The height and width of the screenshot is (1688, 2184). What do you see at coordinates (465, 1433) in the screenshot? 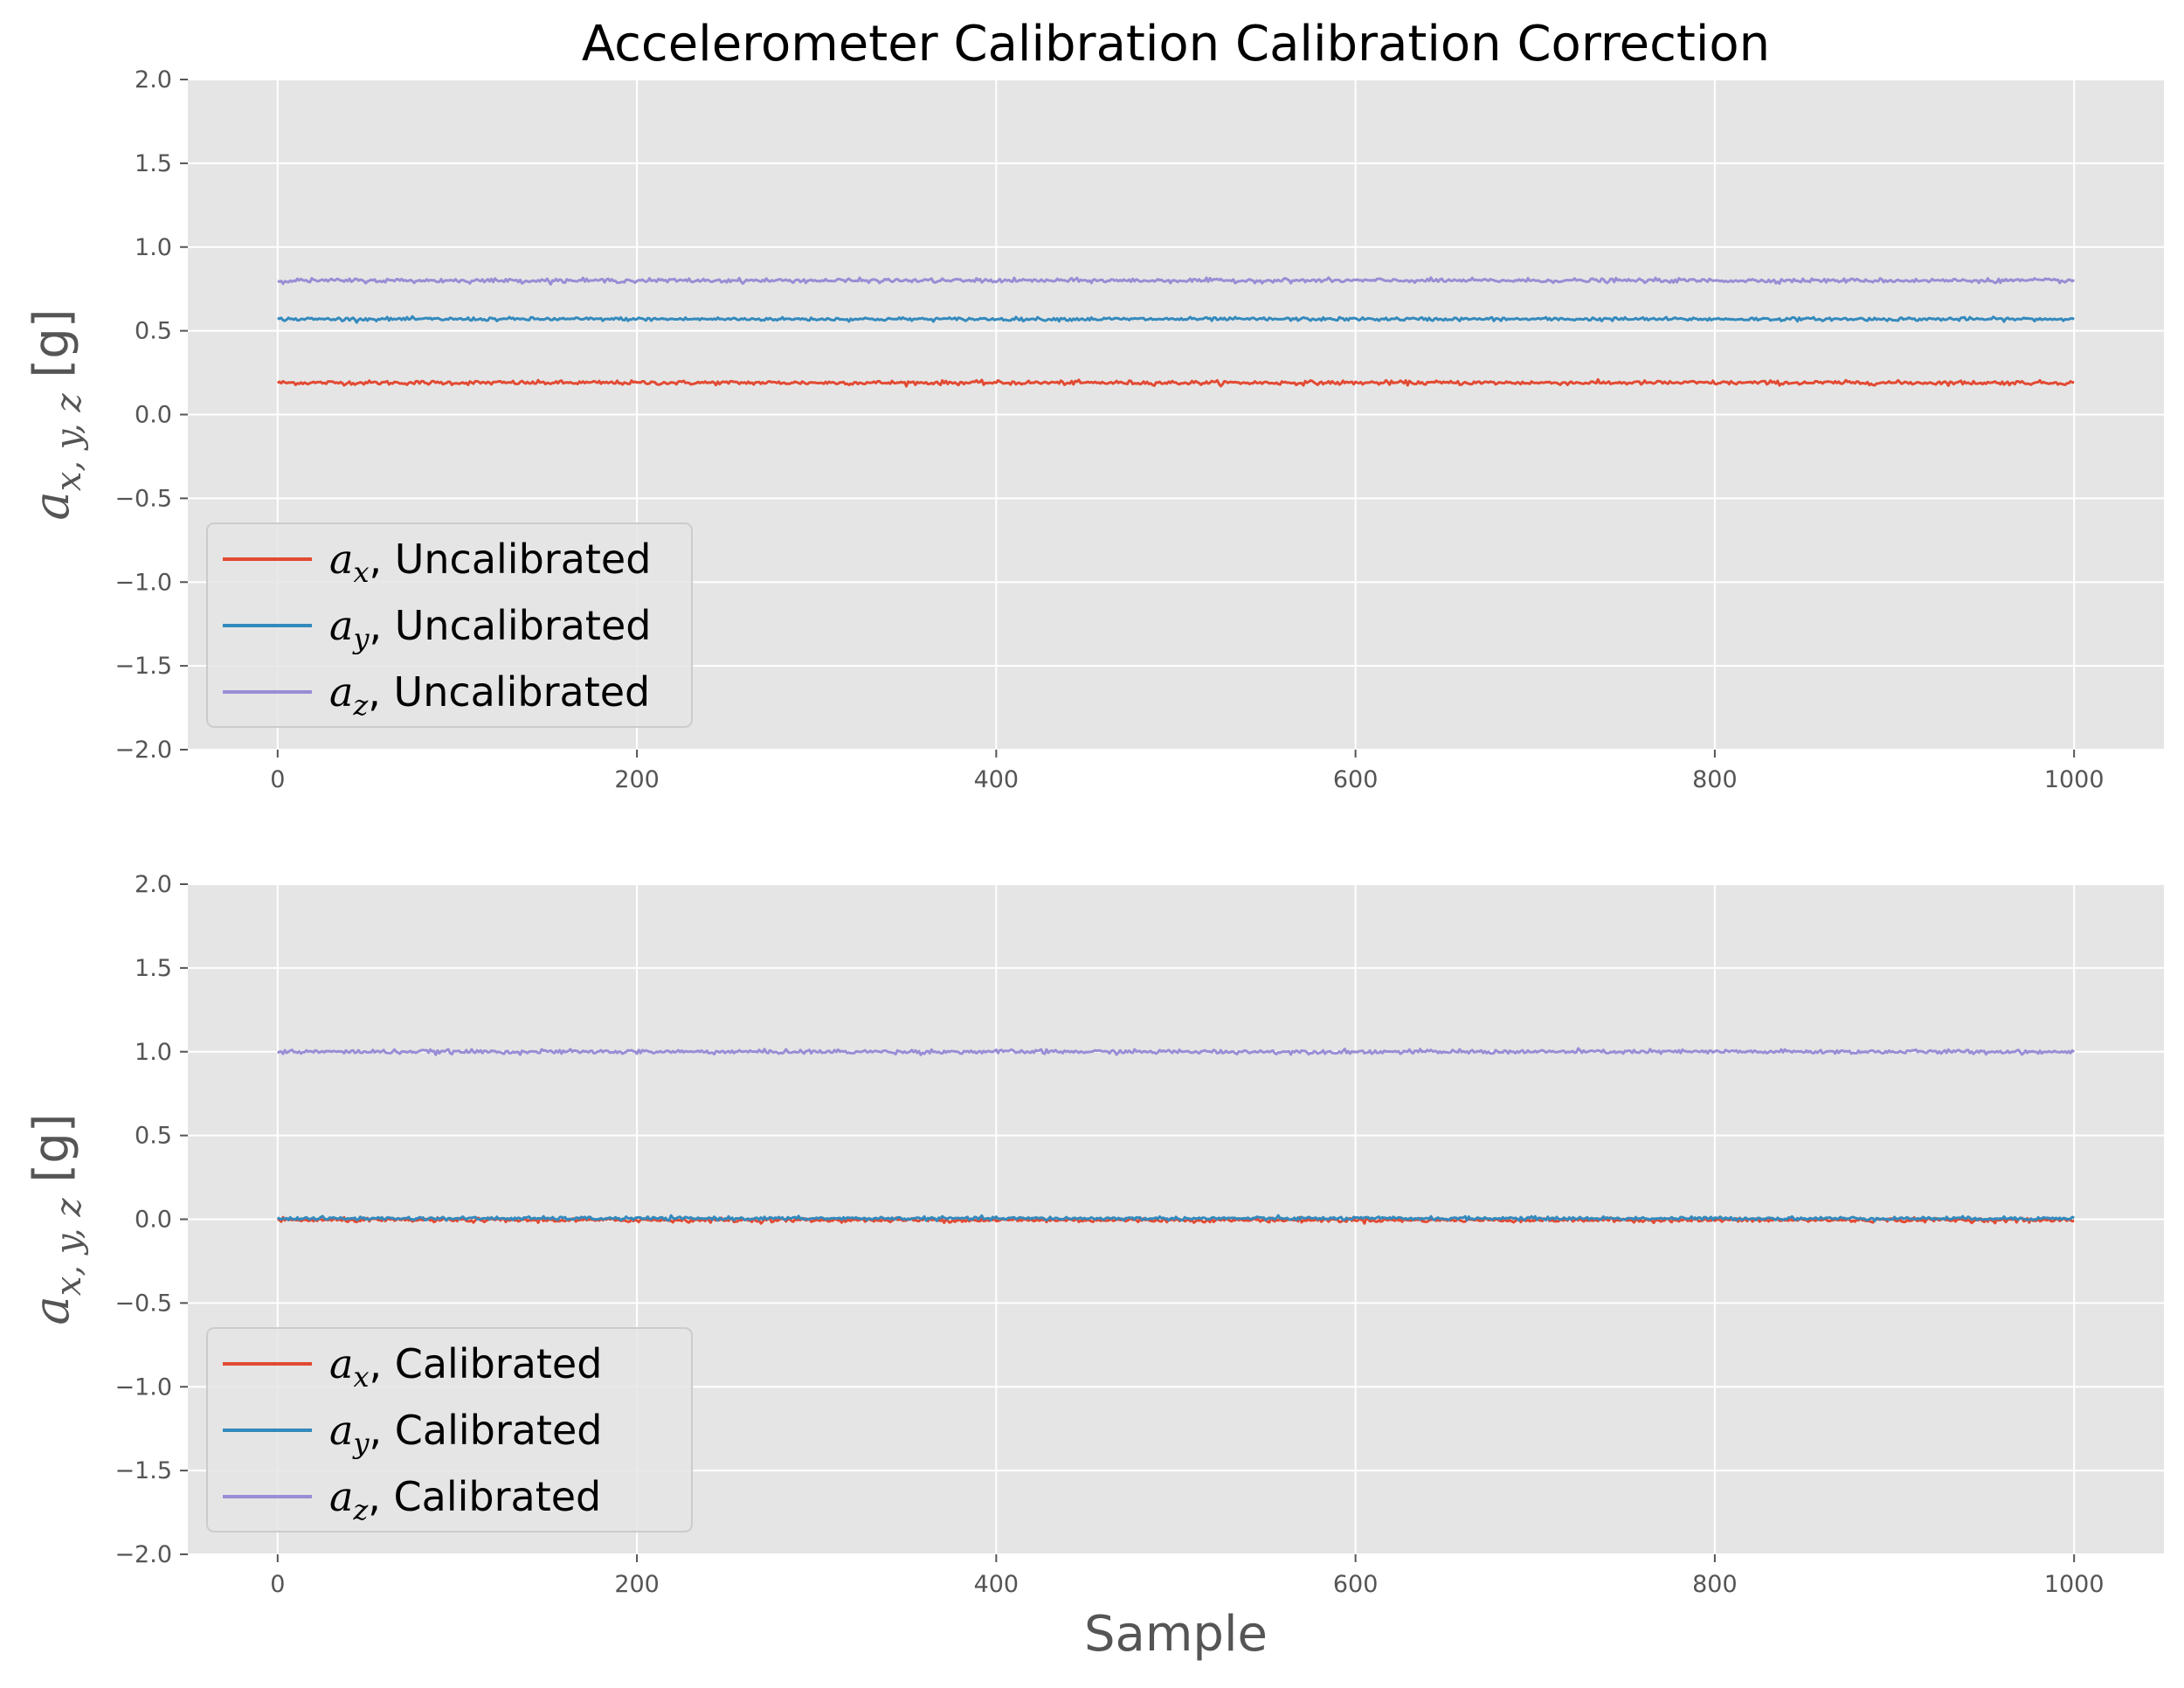
I see `legend-label-y: ay, Calibrated` at bounding box center [465, 1433].